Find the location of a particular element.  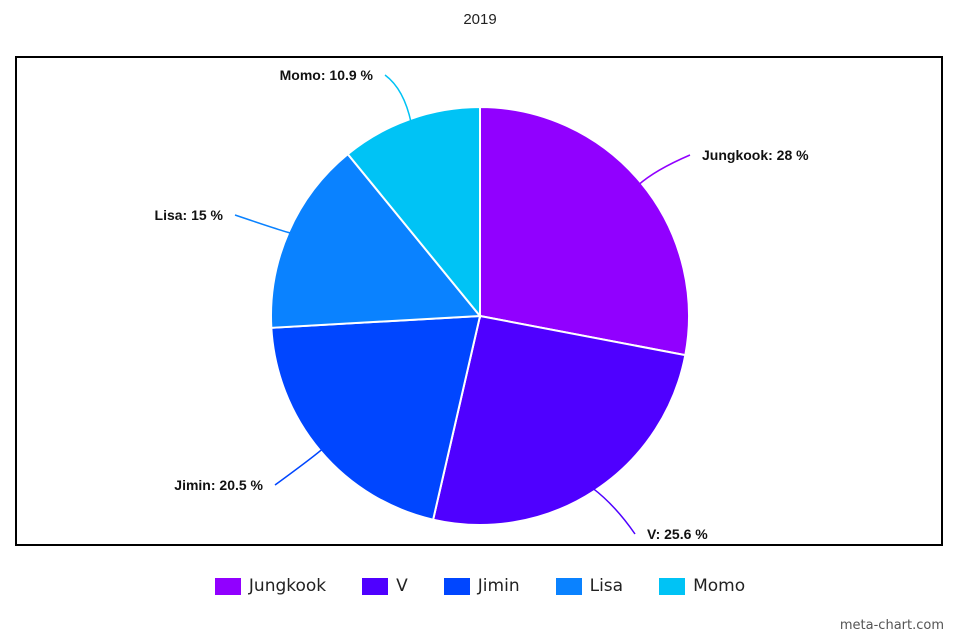

leader-line-lisa is located at coordinates (263, 224).